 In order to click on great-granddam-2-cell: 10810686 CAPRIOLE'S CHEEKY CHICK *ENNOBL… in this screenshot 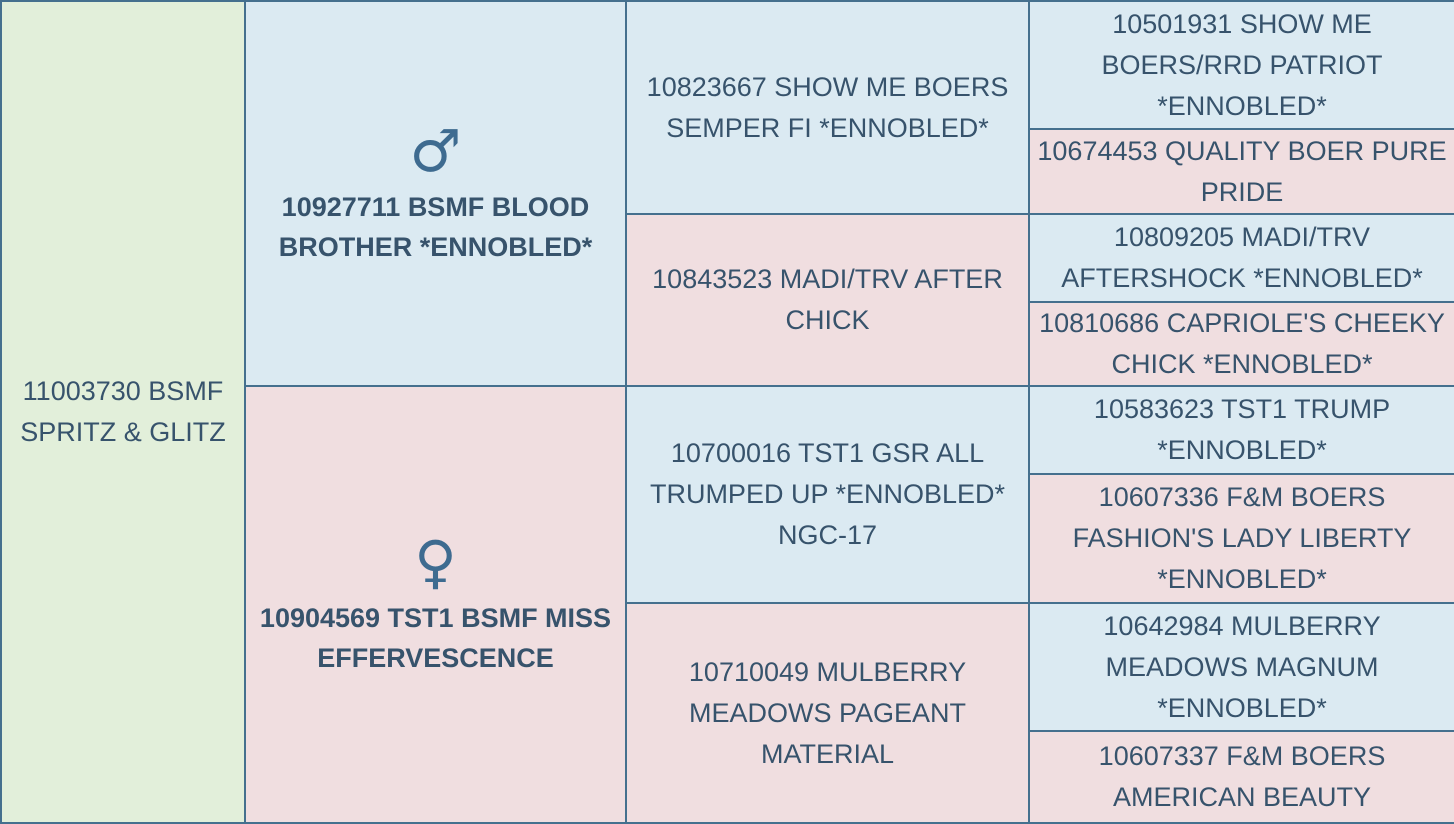, I will do `click(1241, 344)`.